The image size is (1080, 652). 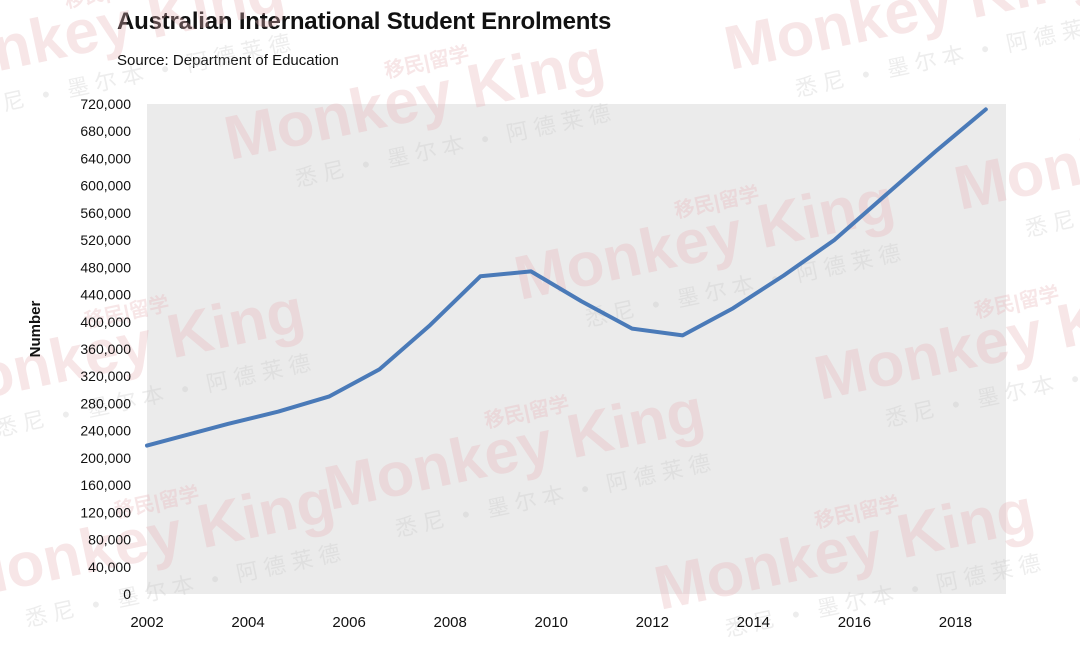 I want to click on y-tick-label: 720,000, so click(x=105, y=104).